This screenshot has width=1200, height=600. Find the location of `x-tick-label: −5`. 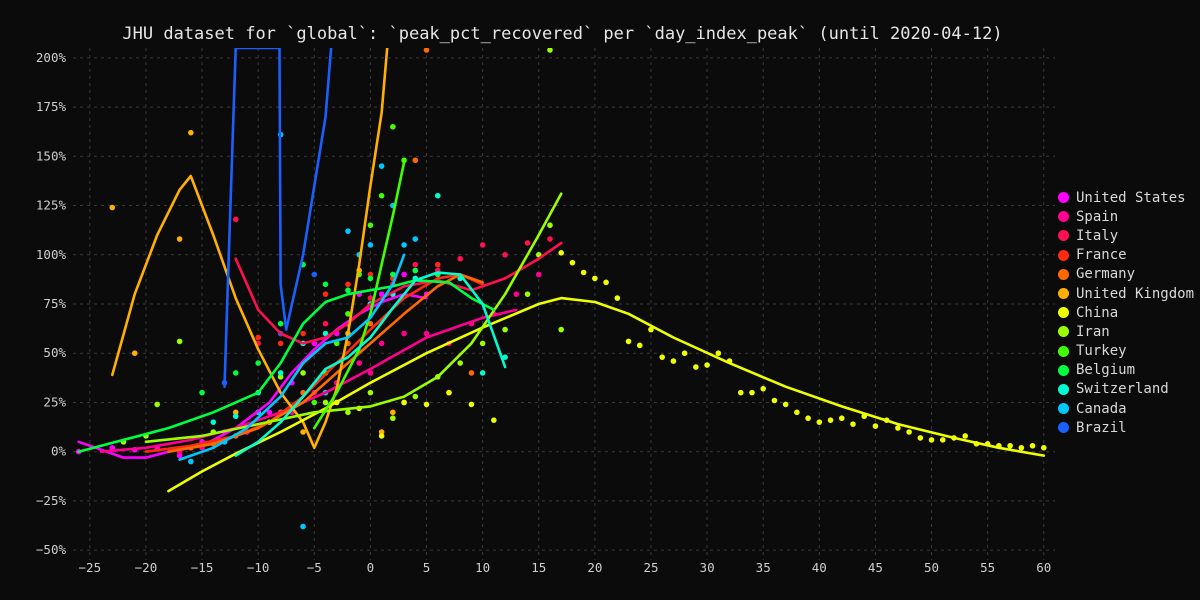

x-tick-label: −5 is located at coordinates (314, 567).